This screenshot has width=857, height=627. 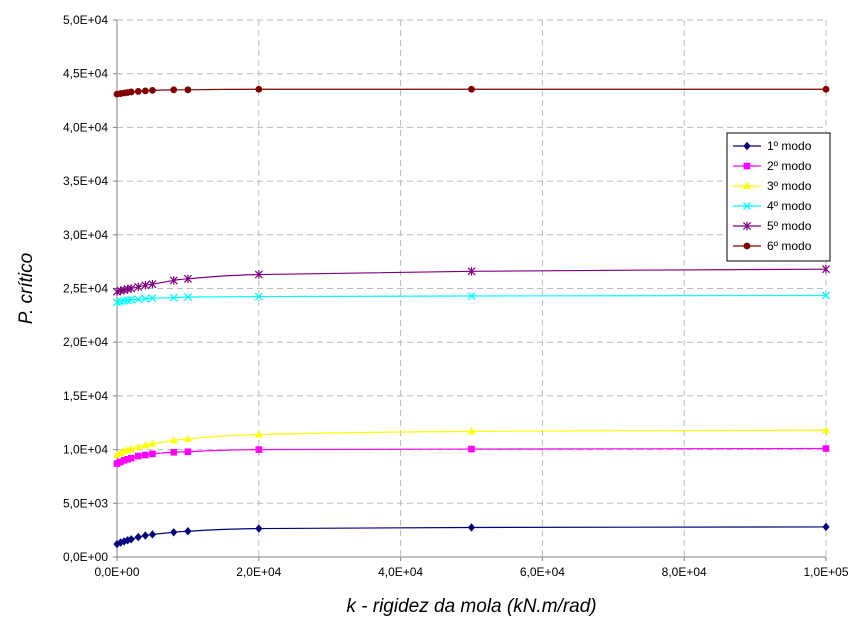 What do you see at coordinates (85, 127) in the screenshot?
I see `y-tick-label: 4,0E+04` at bounding box center [85, 127].